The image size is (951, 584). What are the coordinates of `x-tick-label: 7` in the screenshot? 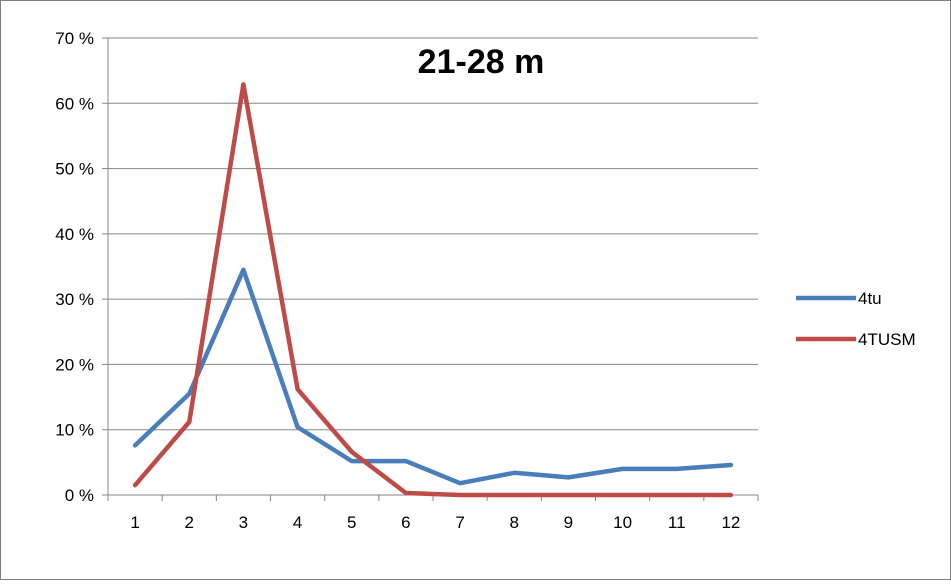 It's located at (459, 522).